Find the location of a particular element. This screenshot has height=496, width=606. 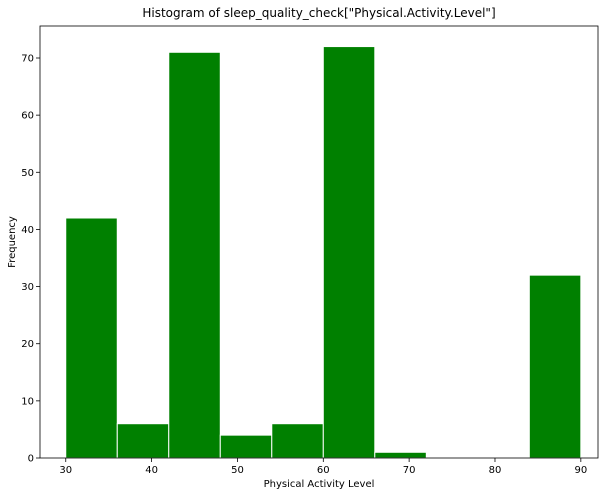

y-axis-label: Frequency is located at coordinates (12, 242).